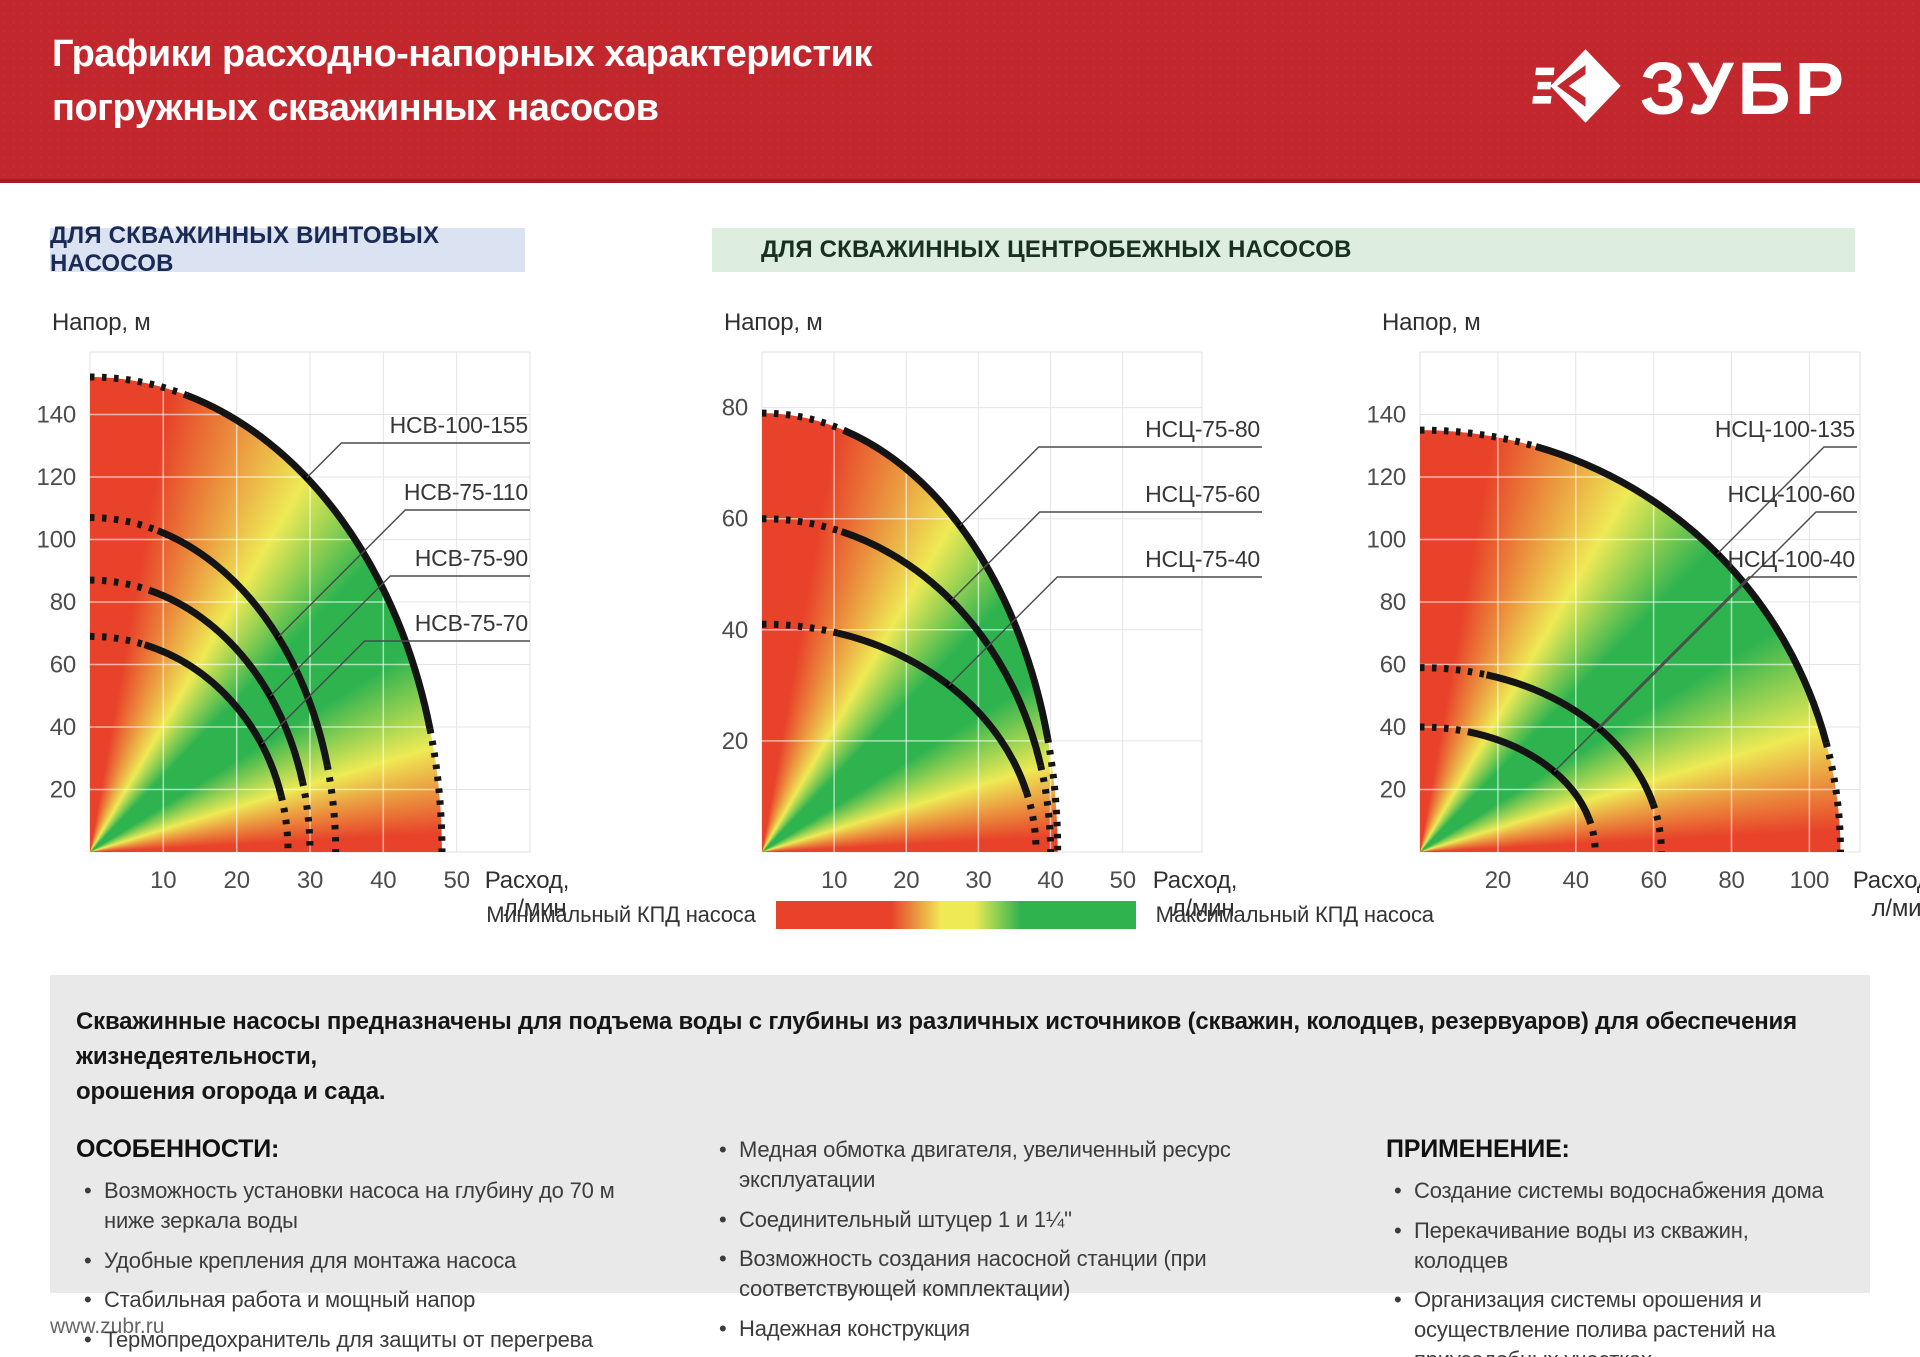 Image resolution: width=1920 pixels, height=1357 pixels. Describe the element at coordinates (978, 880) in the screenshot. I see `x-tick-label: 30` at that location.